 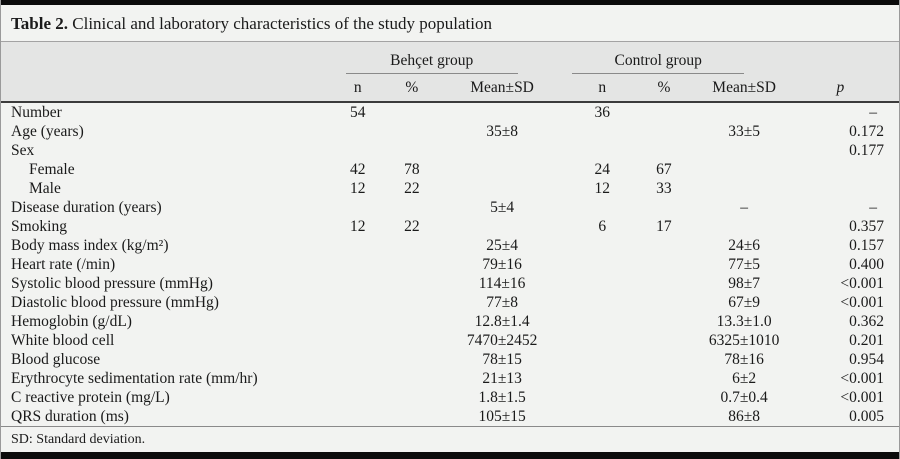 I want to click on cell-control-mean: 24±6, so click(x=744, y=245).